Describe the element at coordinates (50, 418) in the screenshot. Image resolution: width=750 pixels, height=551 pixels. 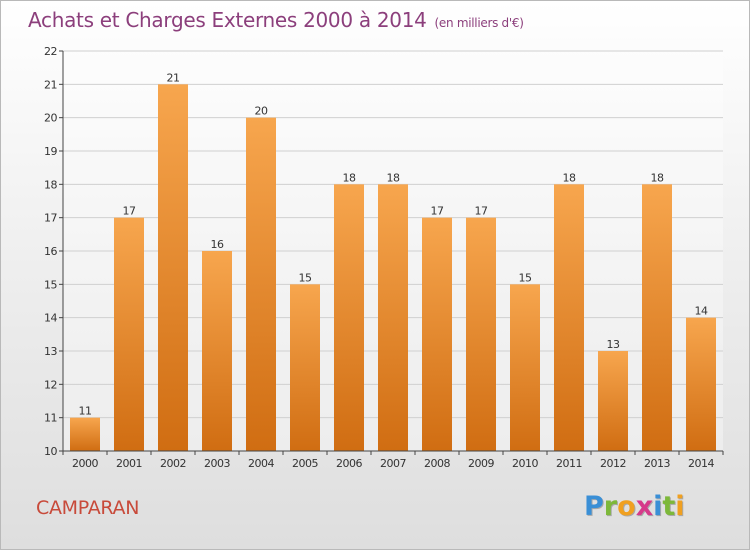
I see `y-tick-label: 11` at that location.